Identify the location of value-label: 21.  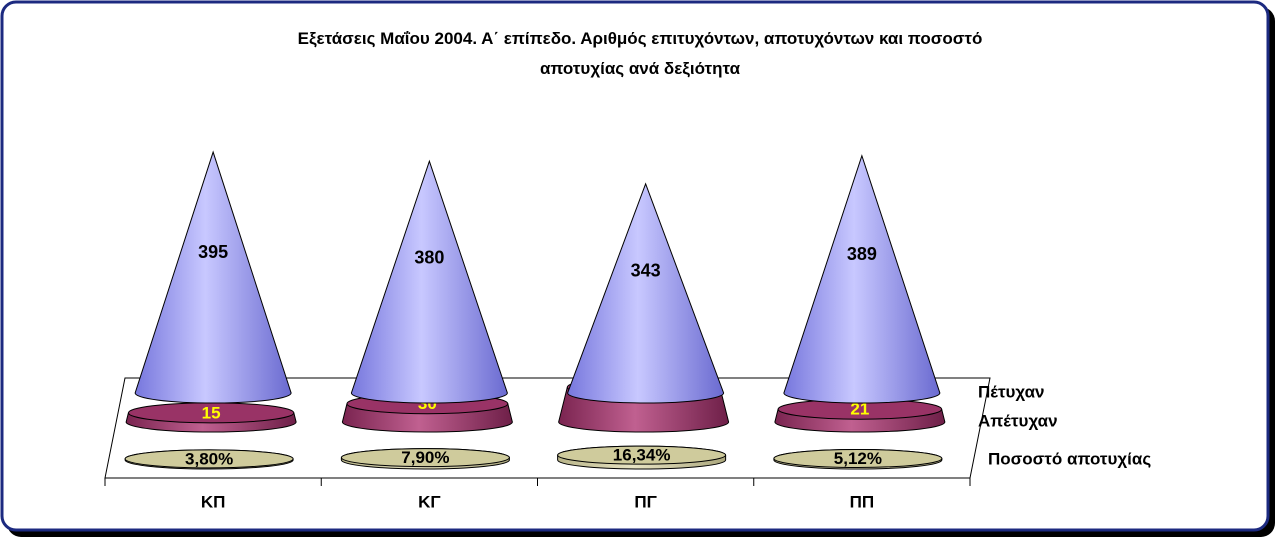
(859, 409).